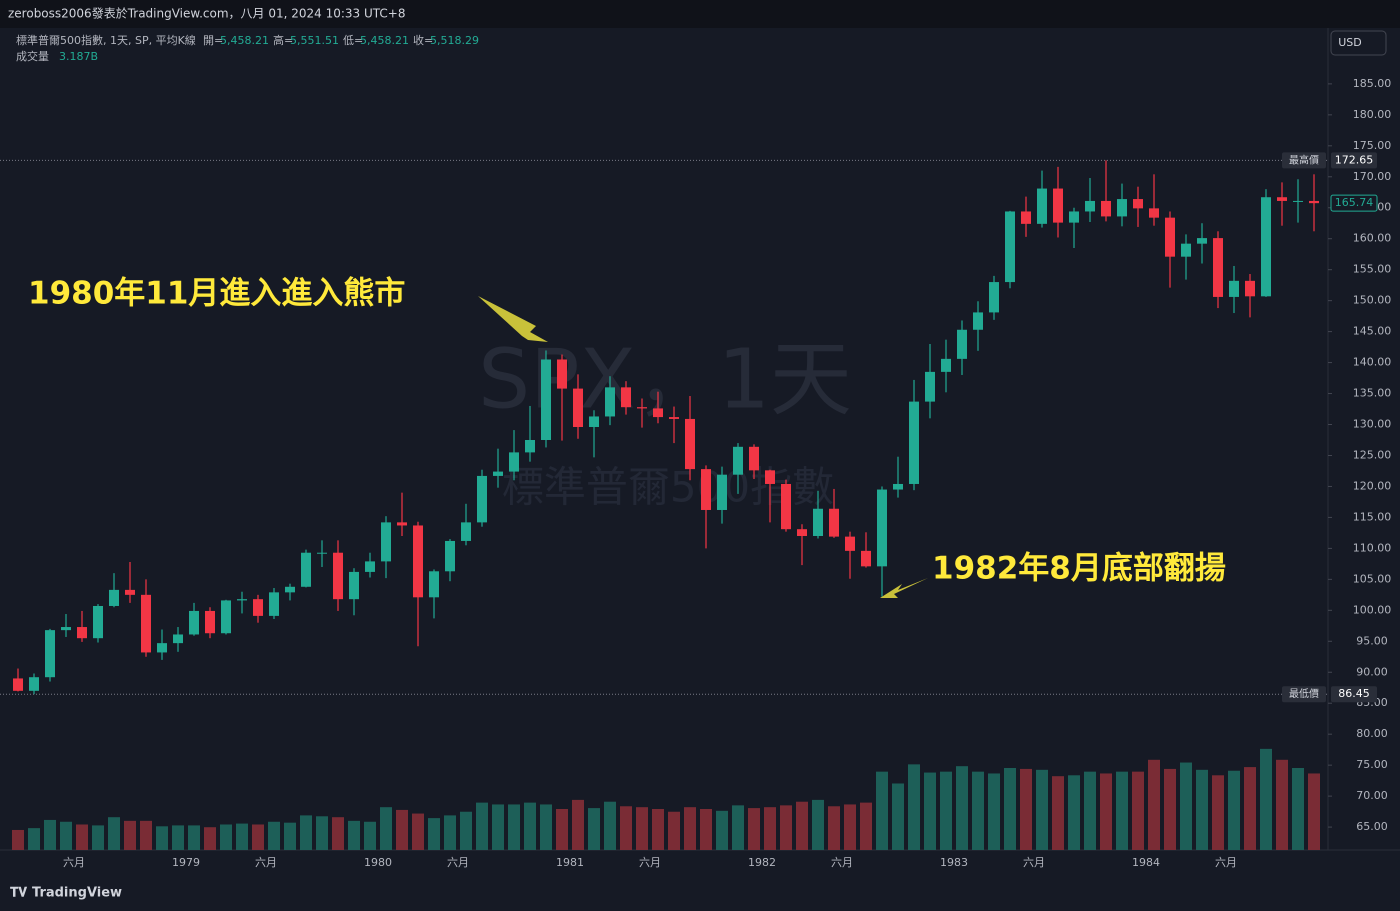 The height and width of the screenshot is (911, 1400). Describe the element at coordinates (1372, 238) in the screenshot. I see `y-tick-label: 160.00` at that location.